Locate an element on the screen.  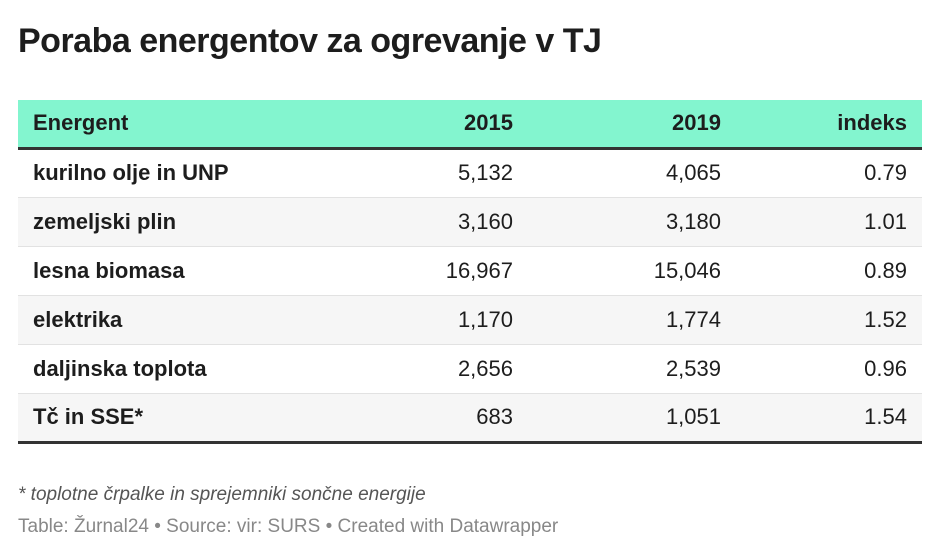
cell-energent: daljinska toplota is located at coordinates (120, 368).